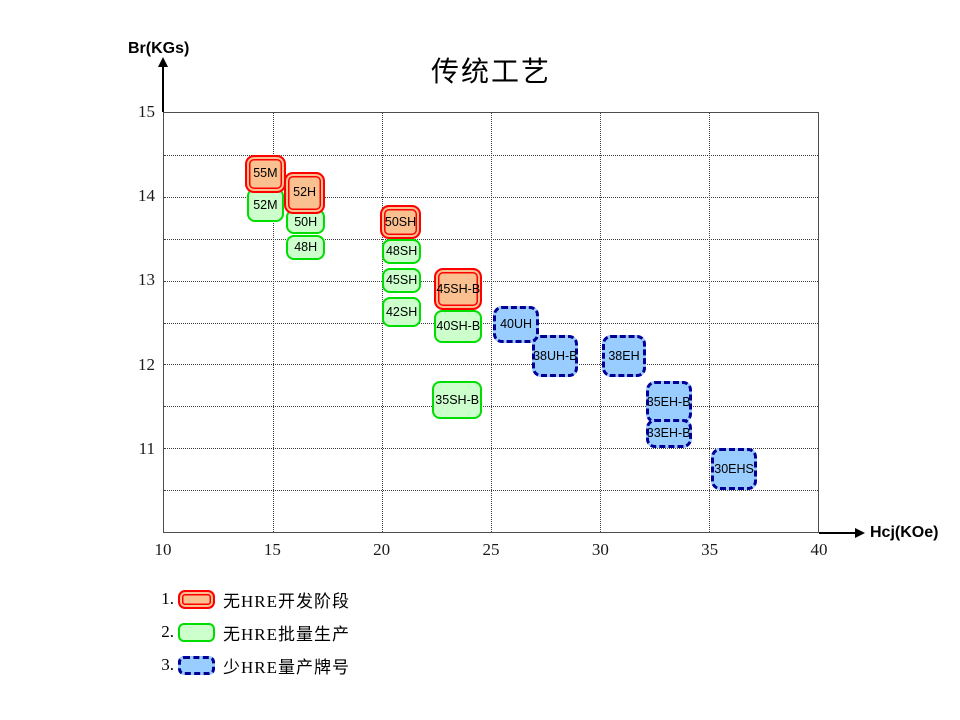 The image size is (960, 720). Describe the element at coordinates (196, 665) in the screenshot. I see `legend-swatch-low-hre-icon` at that location.